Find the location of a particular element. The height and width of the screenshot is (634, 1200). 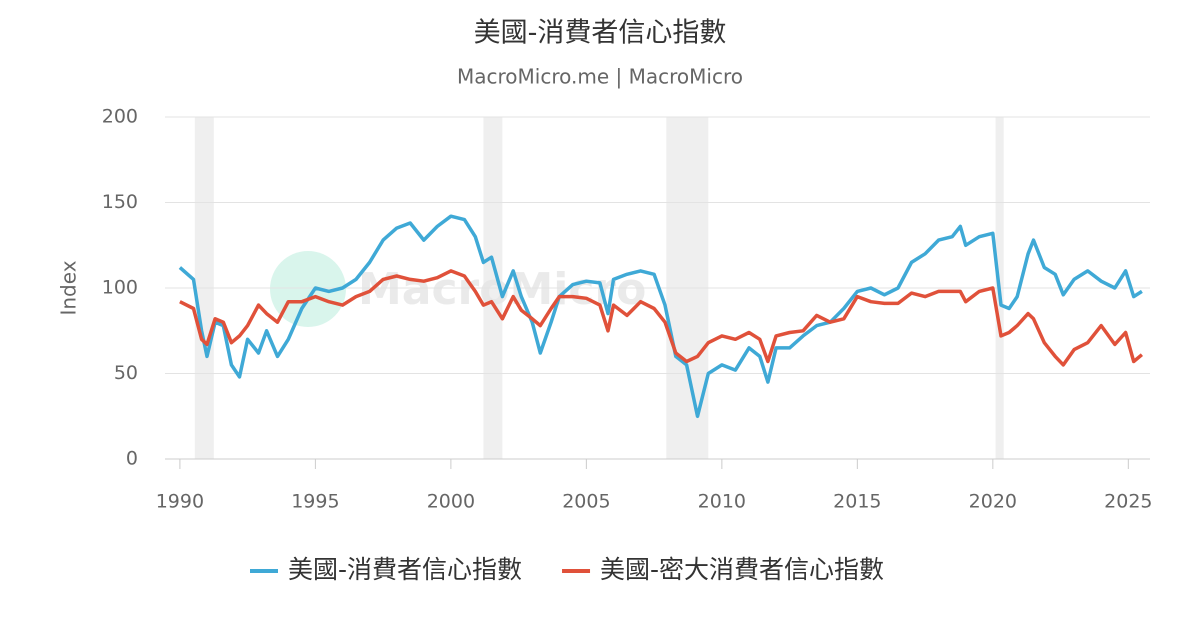

series-line is located at coordinates (661, 318).